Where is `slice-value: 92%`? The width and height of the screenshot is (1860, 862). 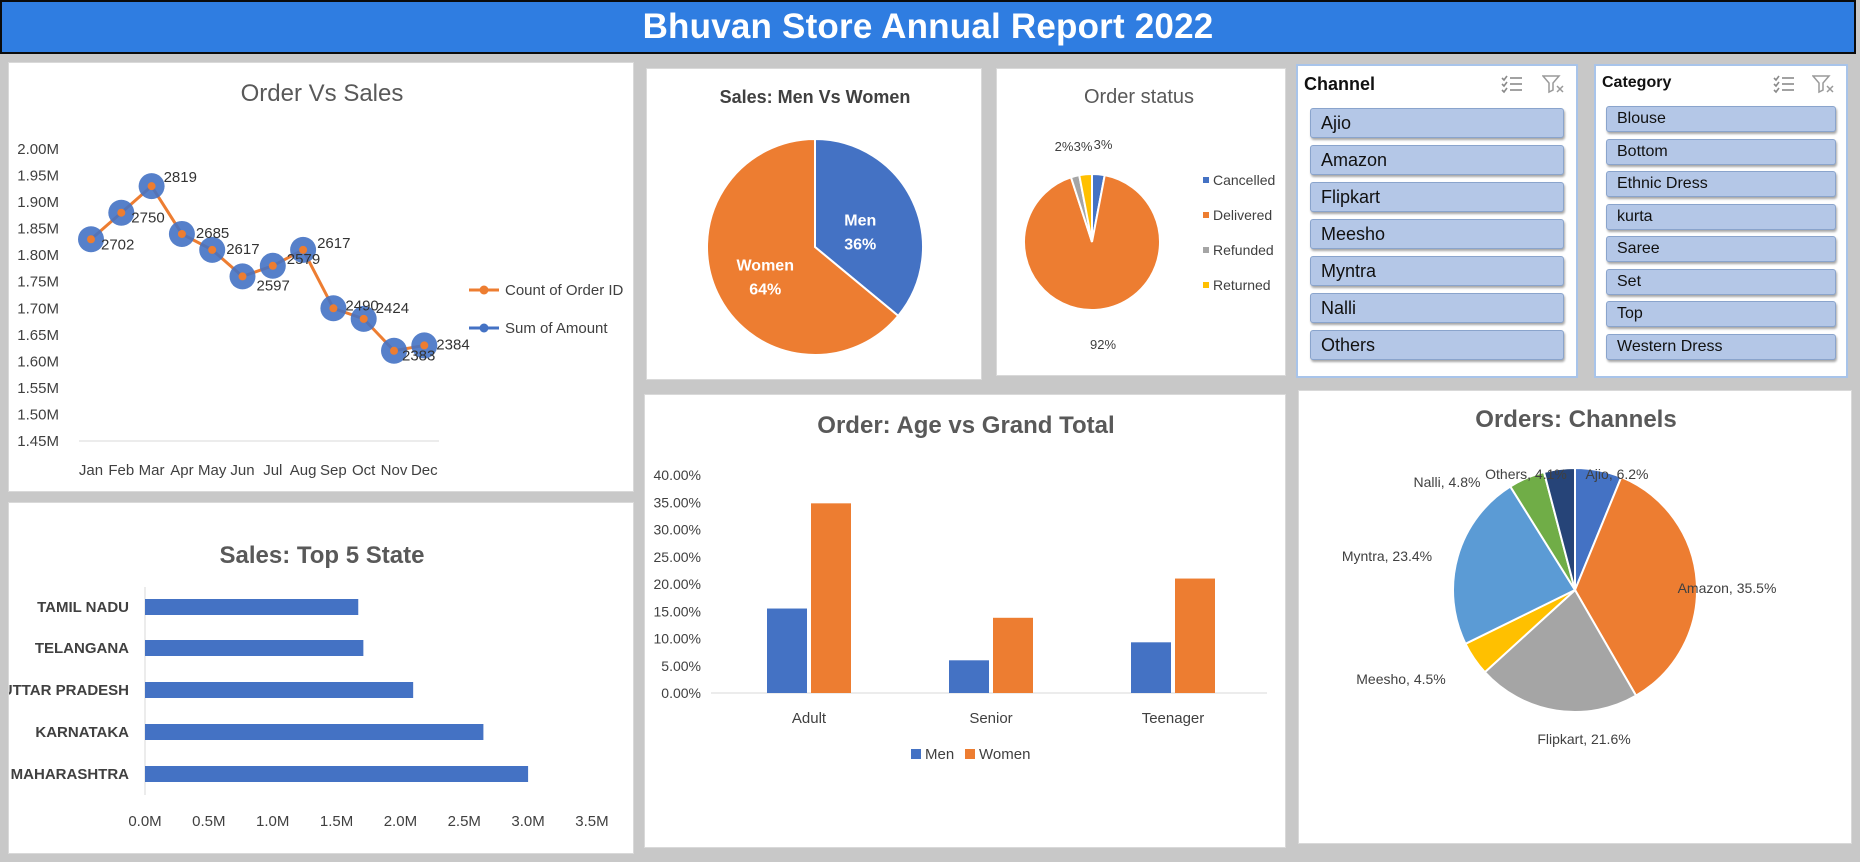
slice-value: 92% is located at coordinates (1103, 344).